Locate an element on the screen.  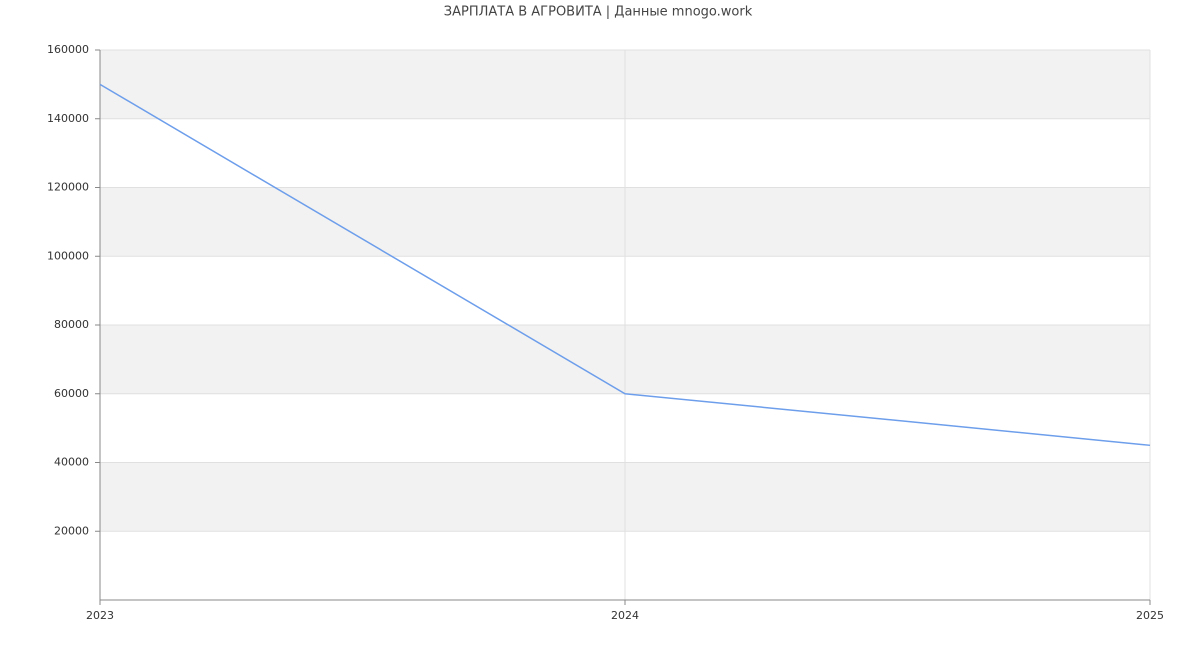
chart-title: ЗАРПЛАТА В АГРОВИТА | Данные mnogo.work is located at coordinates (598, 12).